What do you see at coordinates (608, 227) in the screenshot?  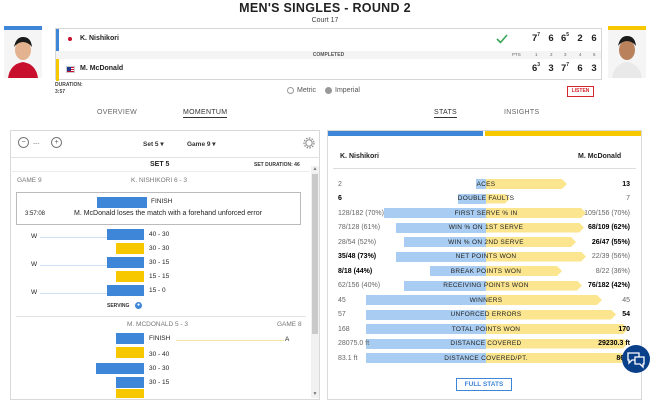 I see `stat-value-player2: 68/109 (62%)` at bounding box center [608, 227].